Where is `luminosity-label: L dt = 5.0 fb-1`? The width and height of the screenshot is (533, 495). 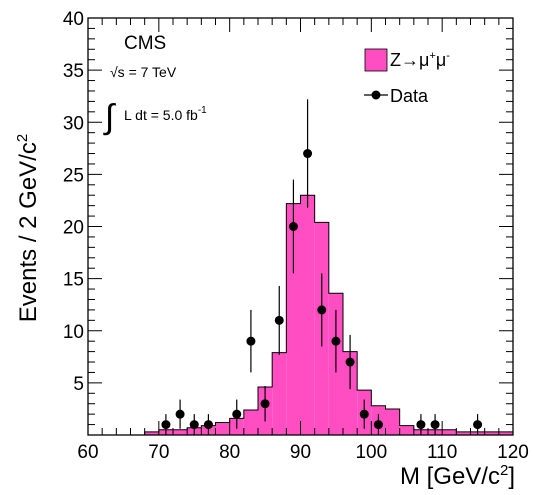 luminosity-label: L dt = 5.0 fb-1 is located at coordinates (165, 114).